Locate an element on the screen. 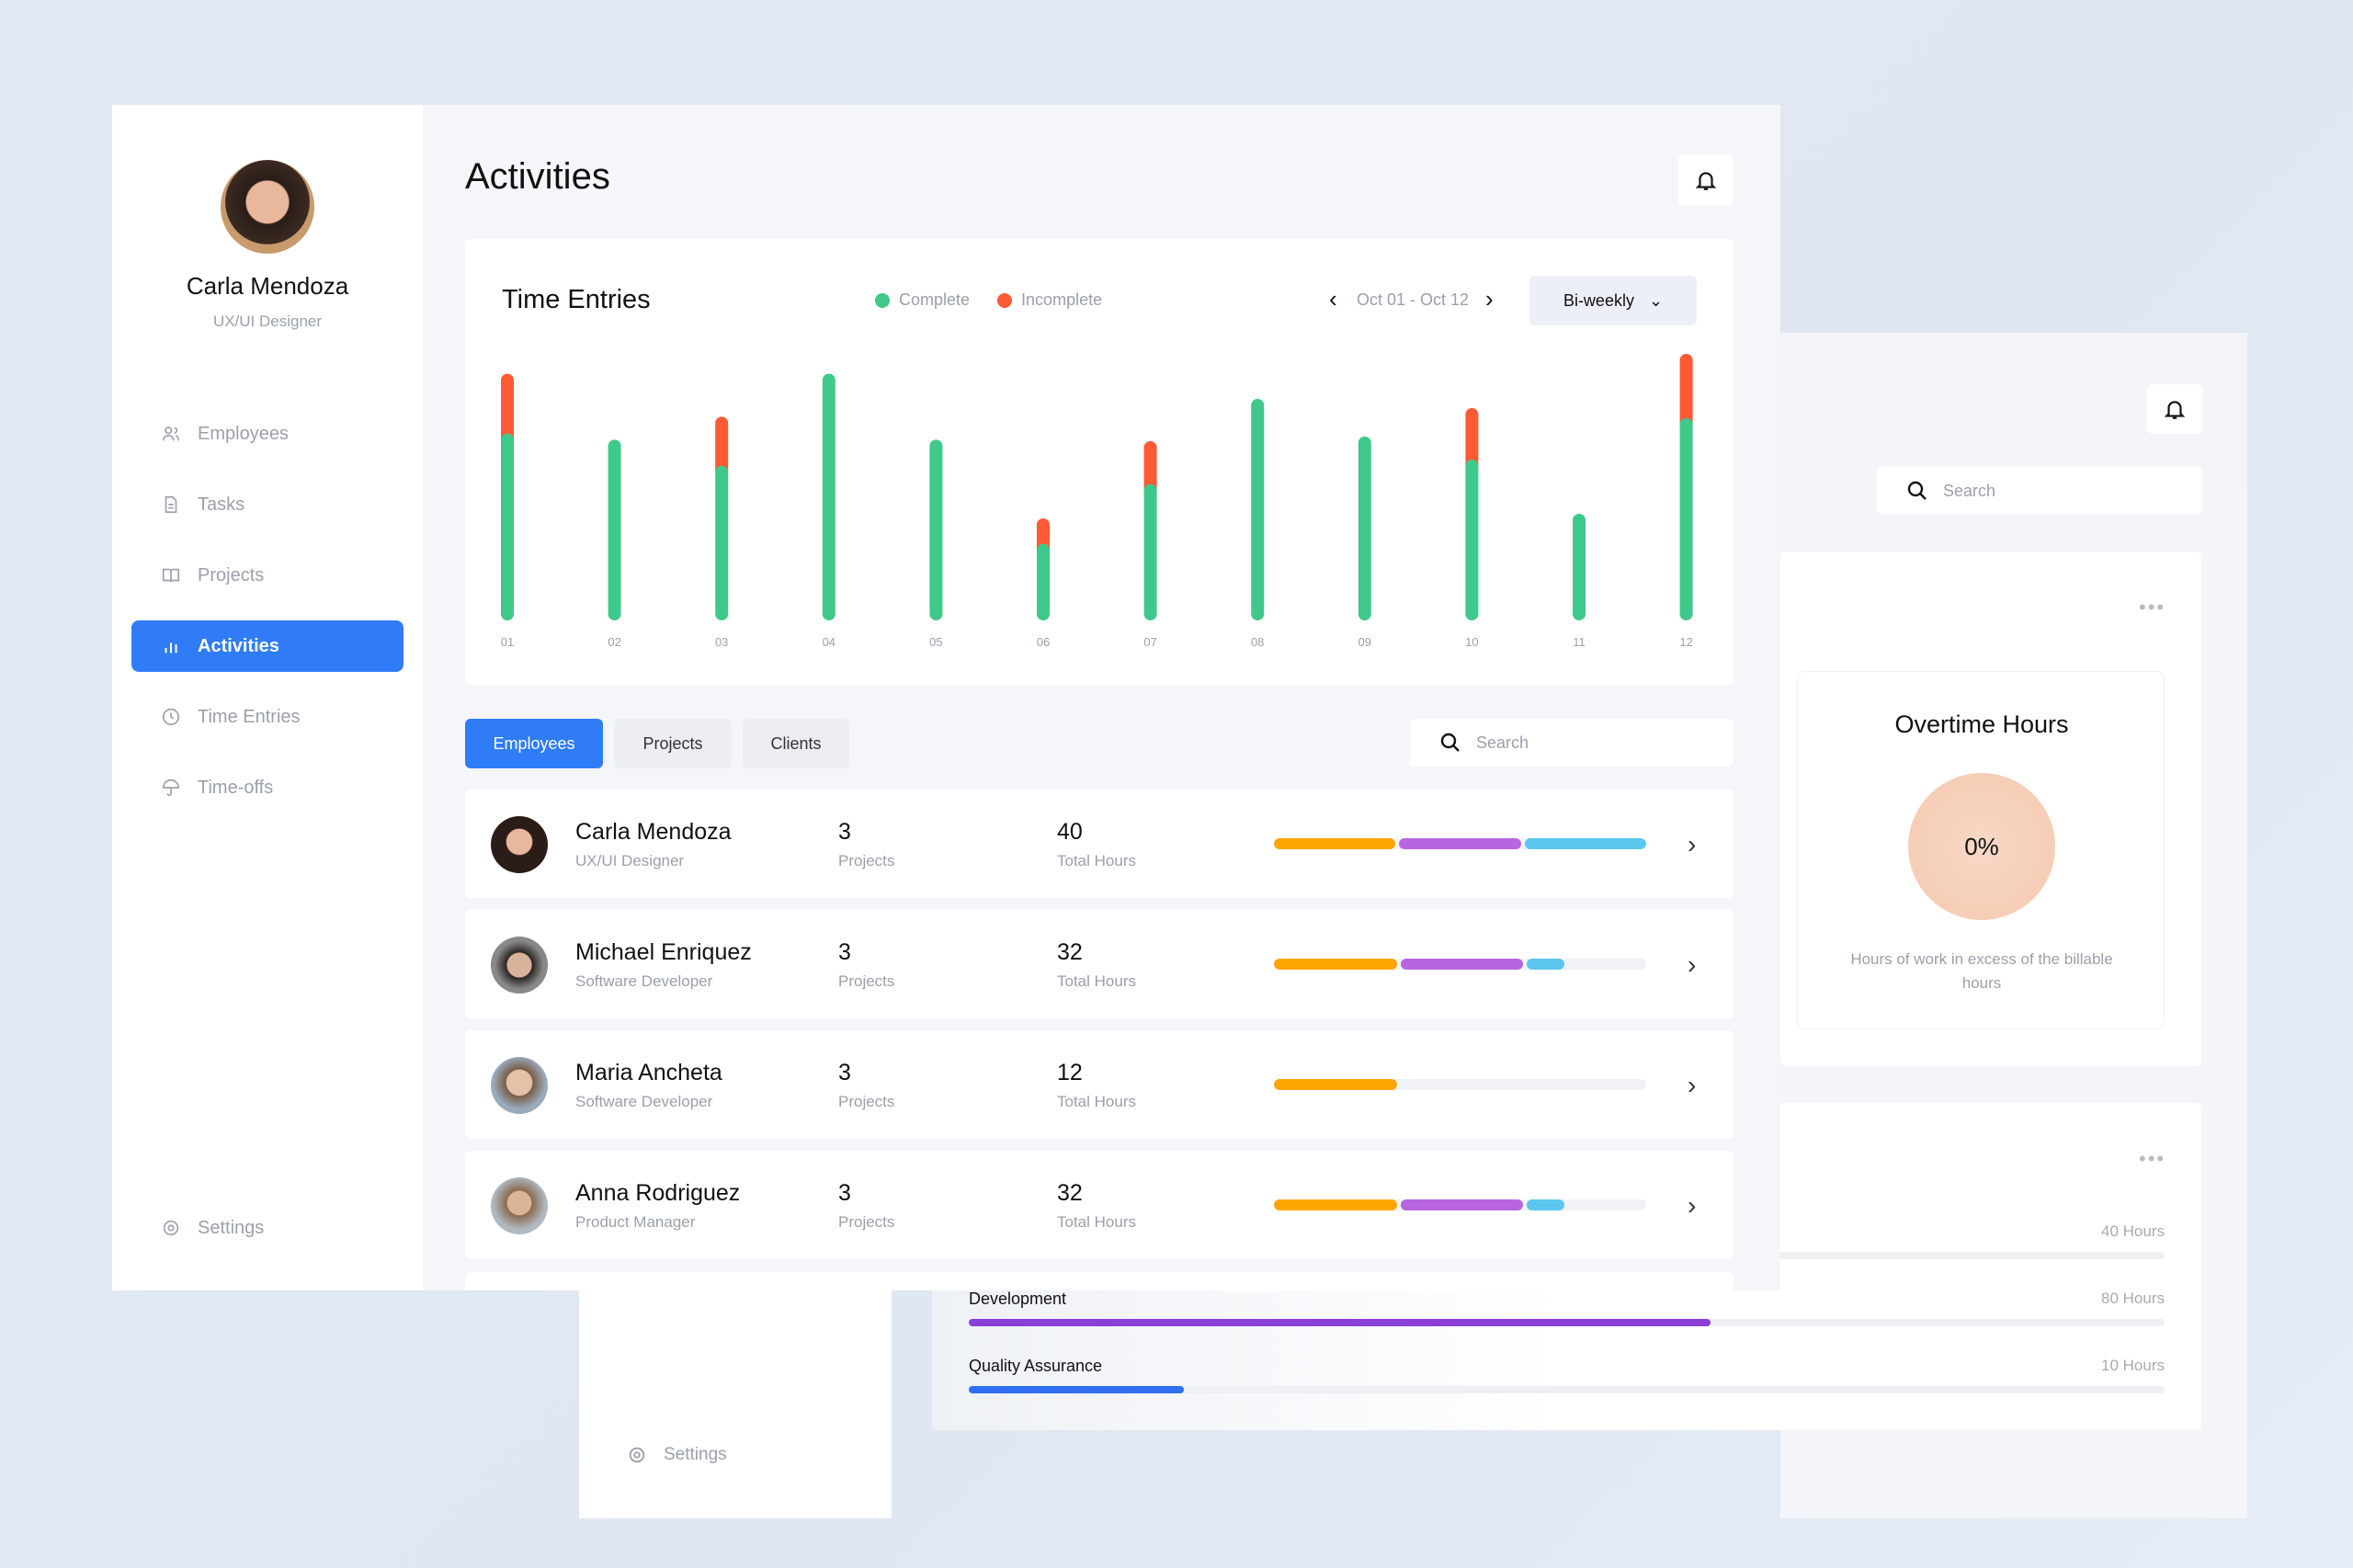  sidebar-item-tasks: Tasks is located at coordinates (267, 504).